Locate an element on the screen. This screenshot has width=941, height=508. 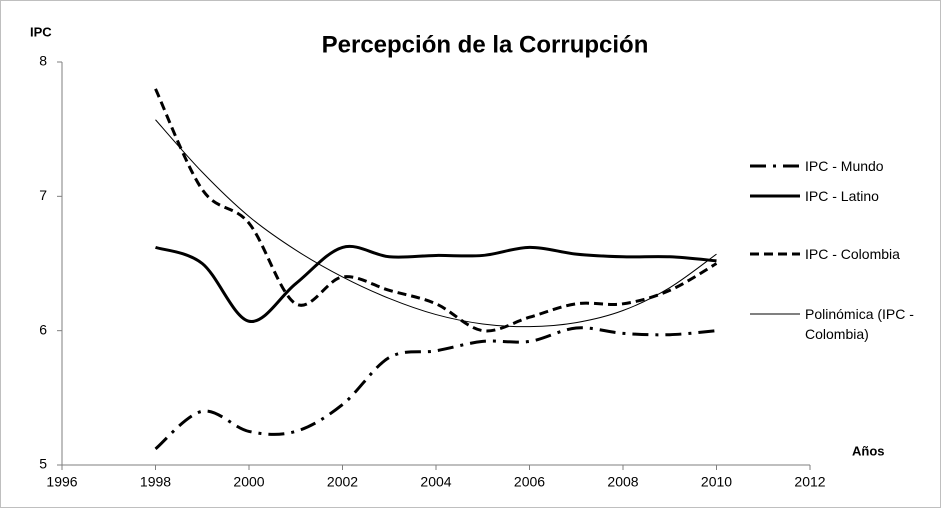
legend-item: IPC - Mundo is located at coordinates (844, 166).